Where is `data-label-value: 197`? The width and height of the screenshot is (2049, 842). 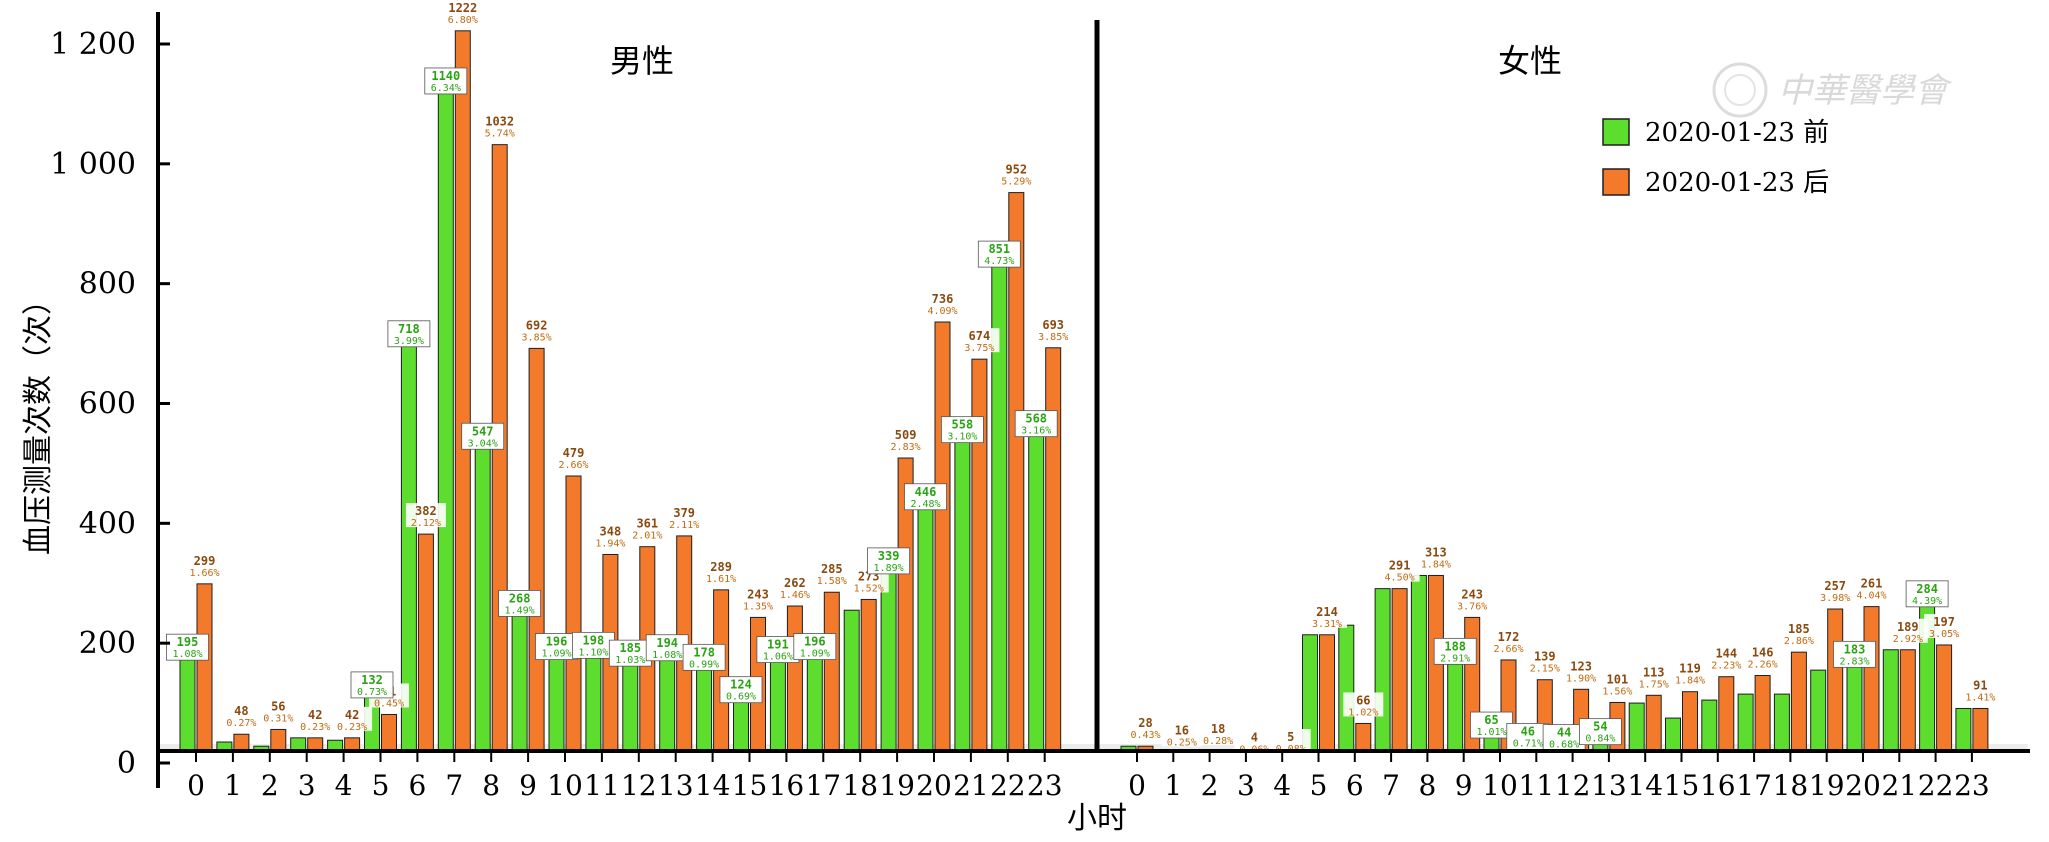
data-label-value: 197 is located at coordinates (1944, 622).